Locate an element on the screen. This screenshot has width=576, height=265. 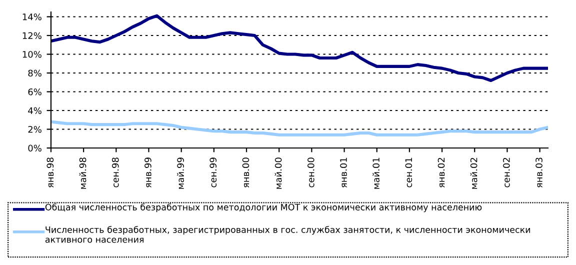
legend-label: Численность безработных, зарегистрированных в гос. службах занятости, к численности экономически активного населения is located at coordinates (287, 234).